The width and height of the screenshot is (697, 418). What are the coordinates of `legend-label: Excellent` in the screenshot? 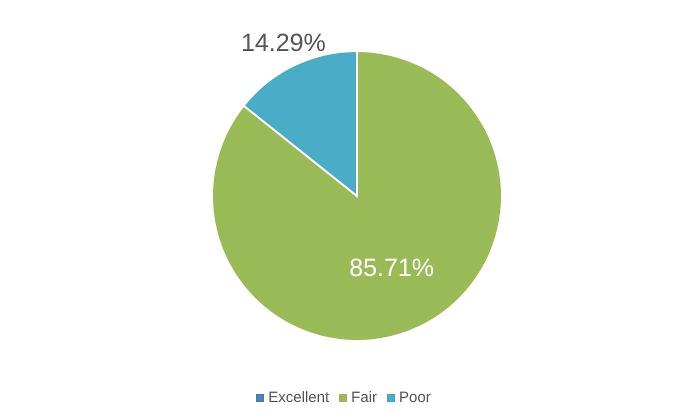 It's located at (299, 397).